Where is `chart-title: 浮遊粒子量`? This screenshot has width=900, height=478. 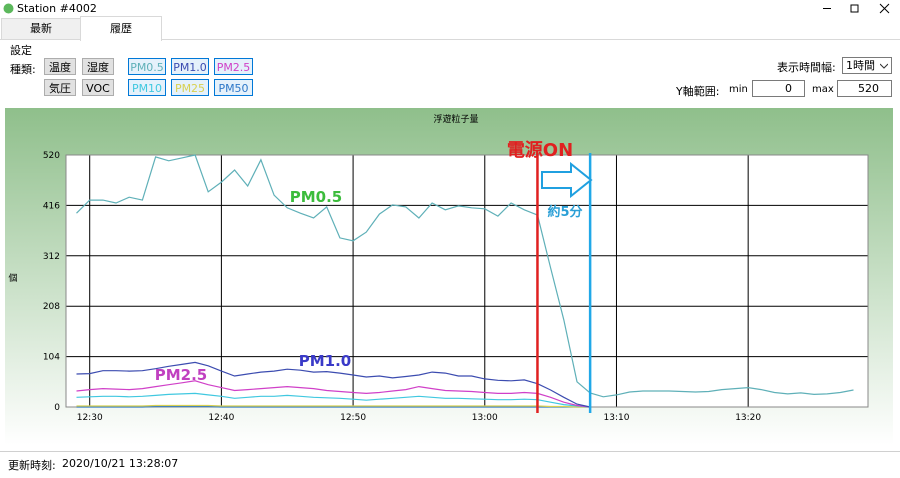 chart-title: 浮遊粒子量 is located at coordinates (455, 119).